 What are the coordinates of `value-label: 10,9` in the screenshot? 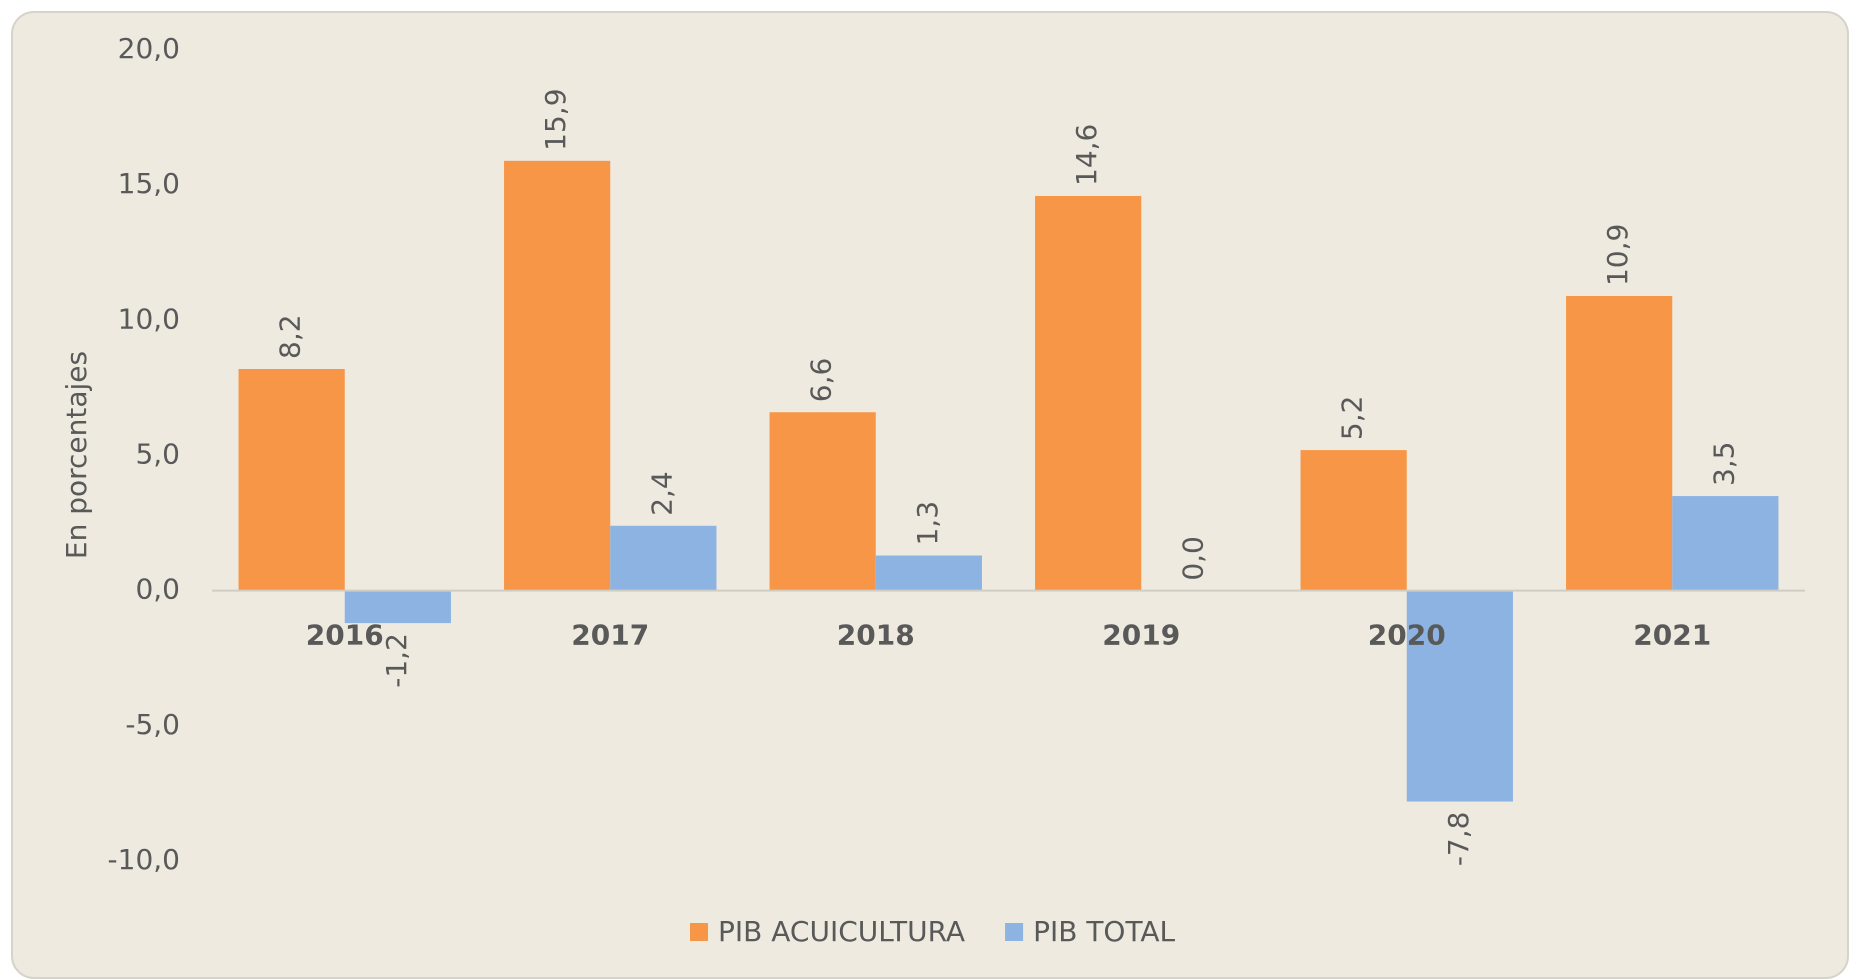 It's located at (1617, 255).